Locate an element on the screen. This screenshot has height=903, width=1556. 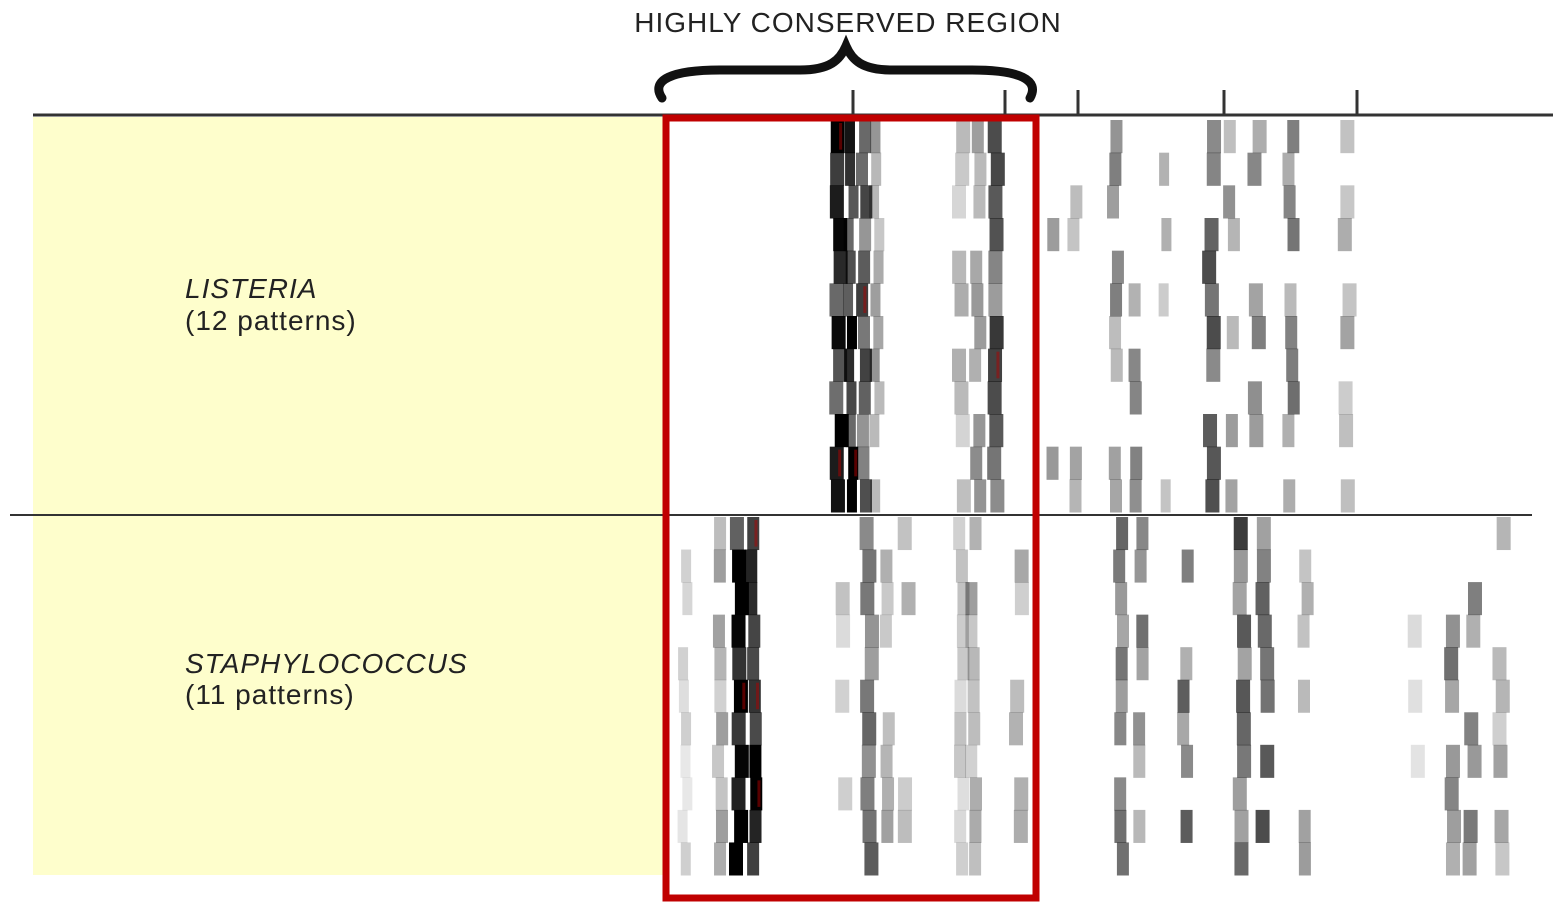
brace is located at coordinates (845, 68).